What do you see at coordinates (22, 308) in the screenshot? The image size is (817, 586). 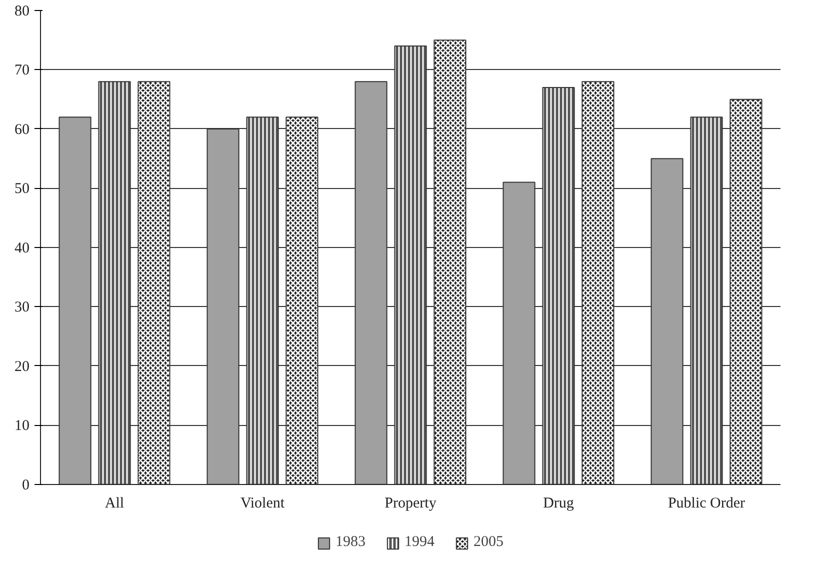 I see `y-tick-label: 30` at bounding box center [22, 308].